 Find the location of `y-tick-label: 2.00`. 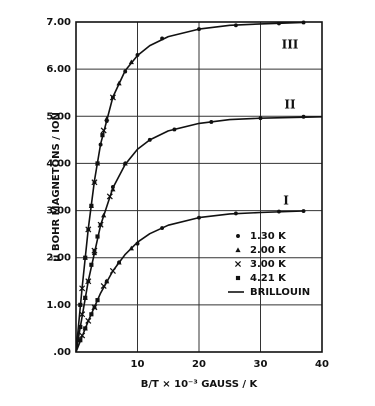

y-tick-label: 2.00 is located at coordinates (58, 258).